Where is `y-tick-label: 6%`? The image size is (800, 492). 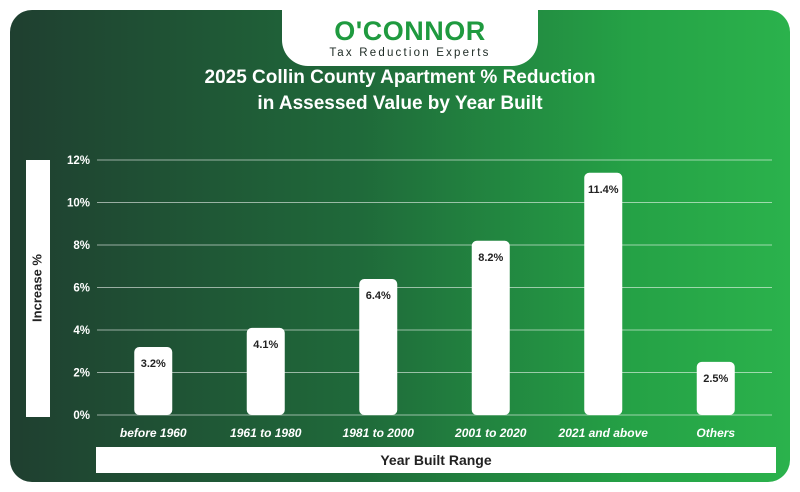
y-tick-label: 6% is located at coordinates (81, 289).